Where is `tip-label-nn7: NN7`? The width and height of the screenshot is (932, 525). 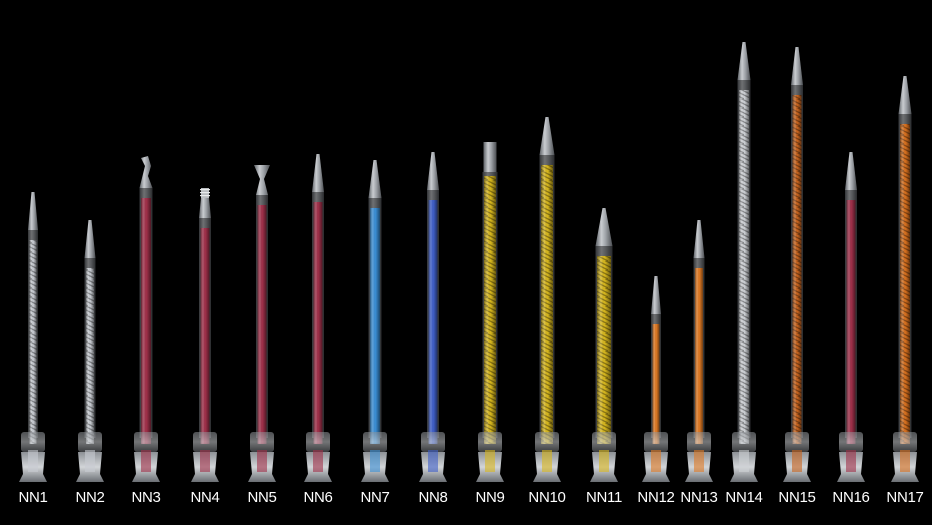
tip-label-nn7: NN7 is located at coordinates (375, 497).